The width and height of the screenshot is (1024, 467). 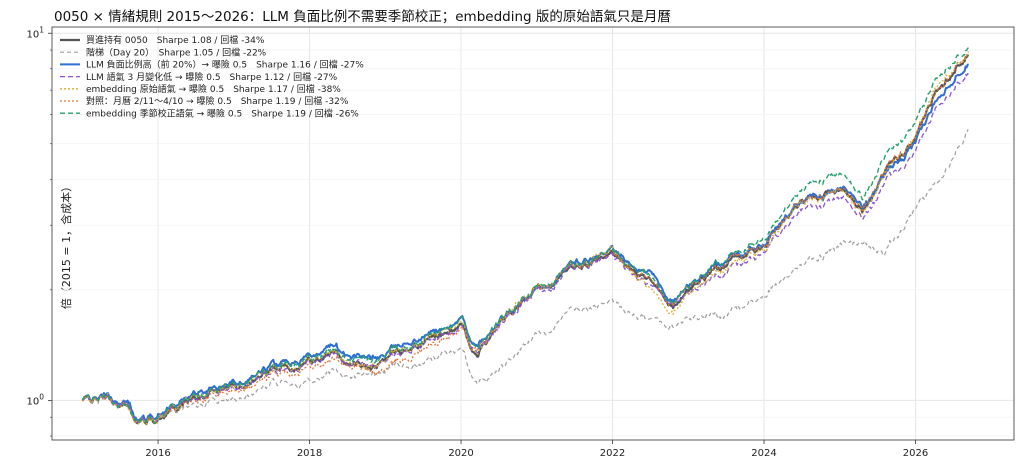 I want to click on y-tick-label: 10⁰, so click(x=35, y=399).